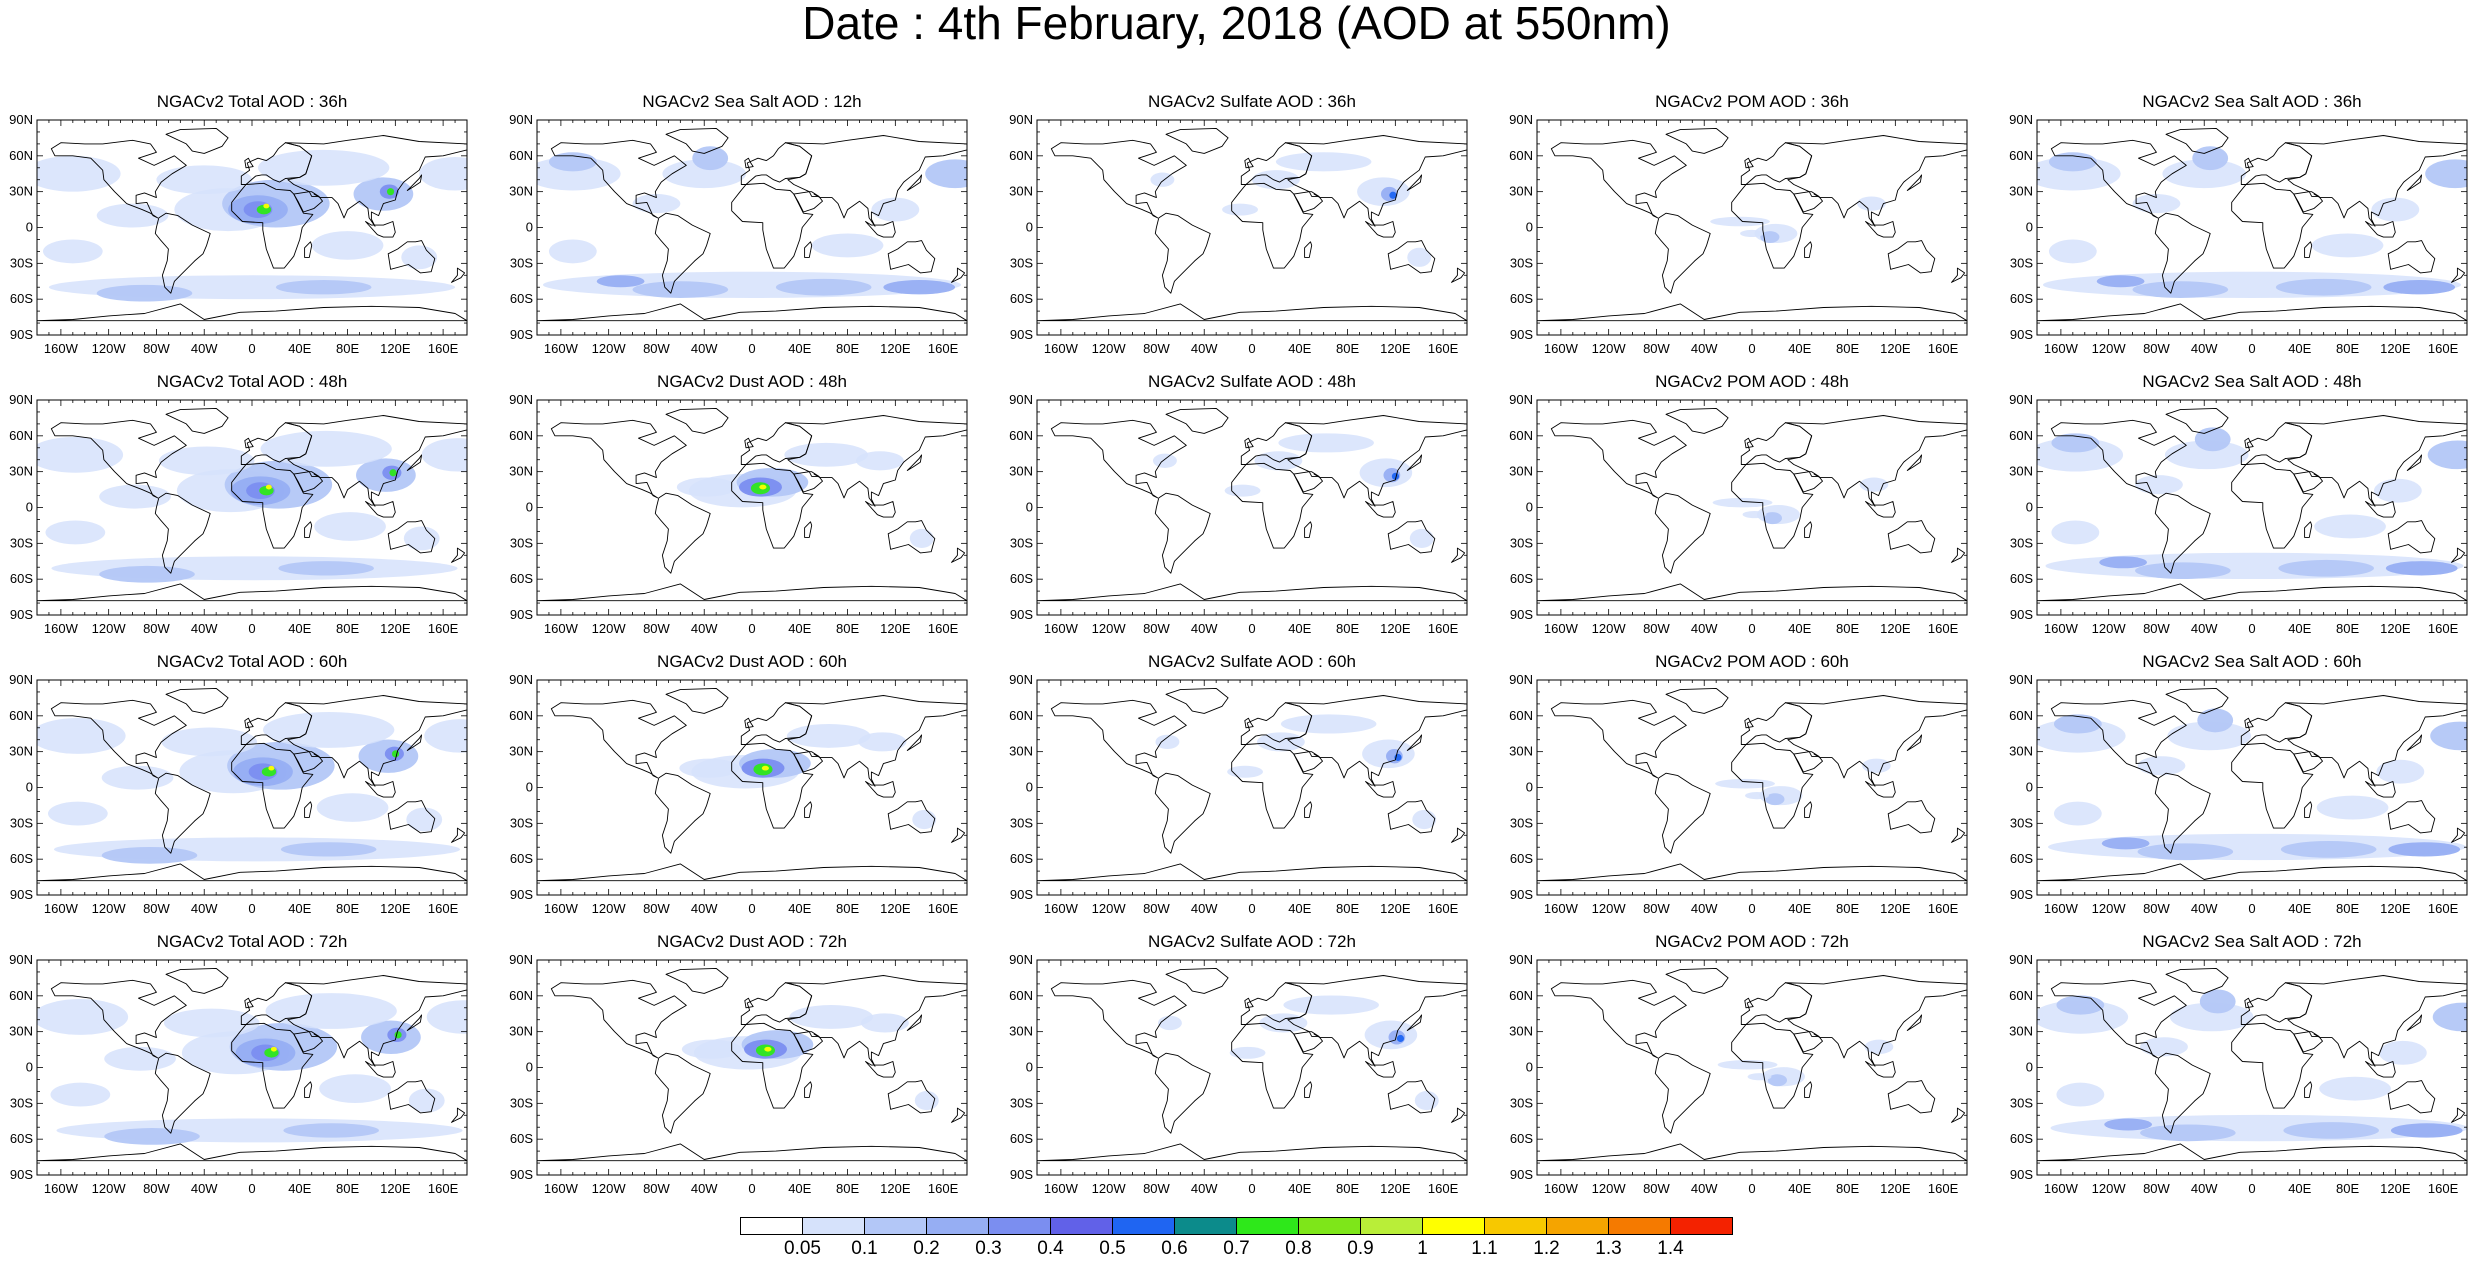  What do you see at coordinates (1484, 1247) in the screenshot?
I see `colorbar-label: 1.1` at bounding box center [1484, 1247].